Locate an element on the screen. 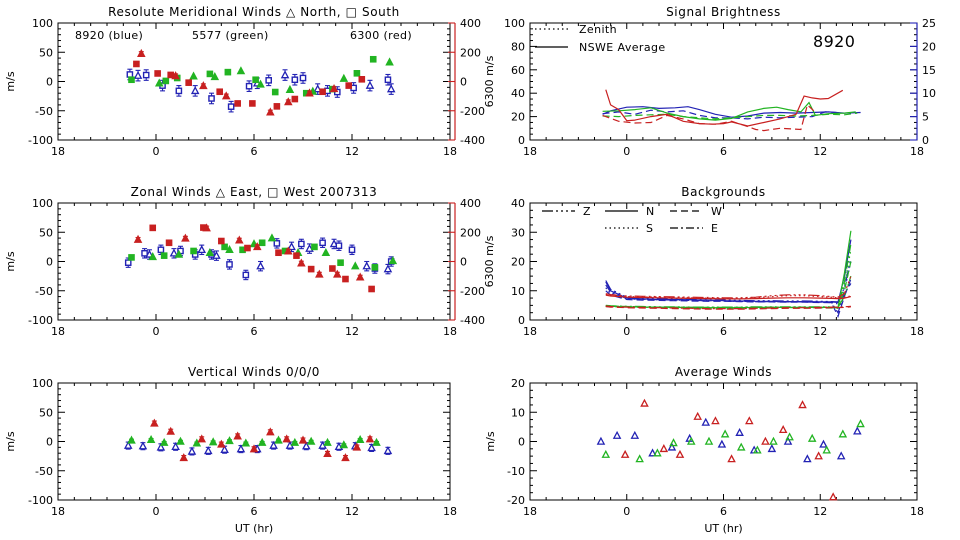 This screenshot has height=540, width=960. legend-item: W is located at coordinates (696, 211).